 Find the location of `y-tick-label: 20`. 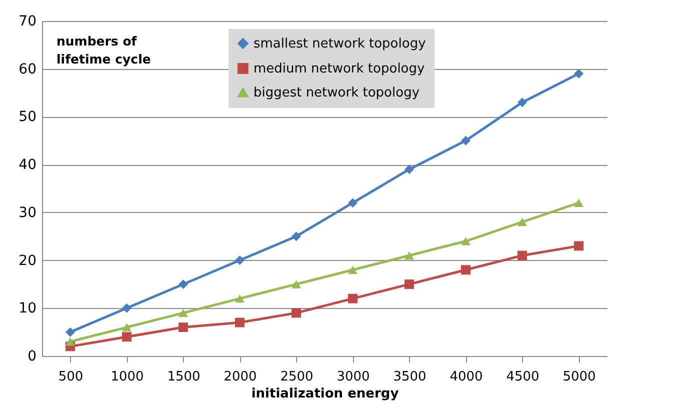

y-tick-label: 20 is located at coordinates (27, 260).